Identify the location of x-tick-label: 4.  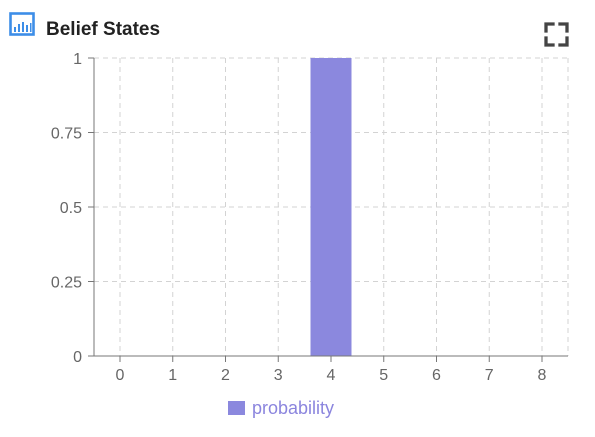
(331, 375).